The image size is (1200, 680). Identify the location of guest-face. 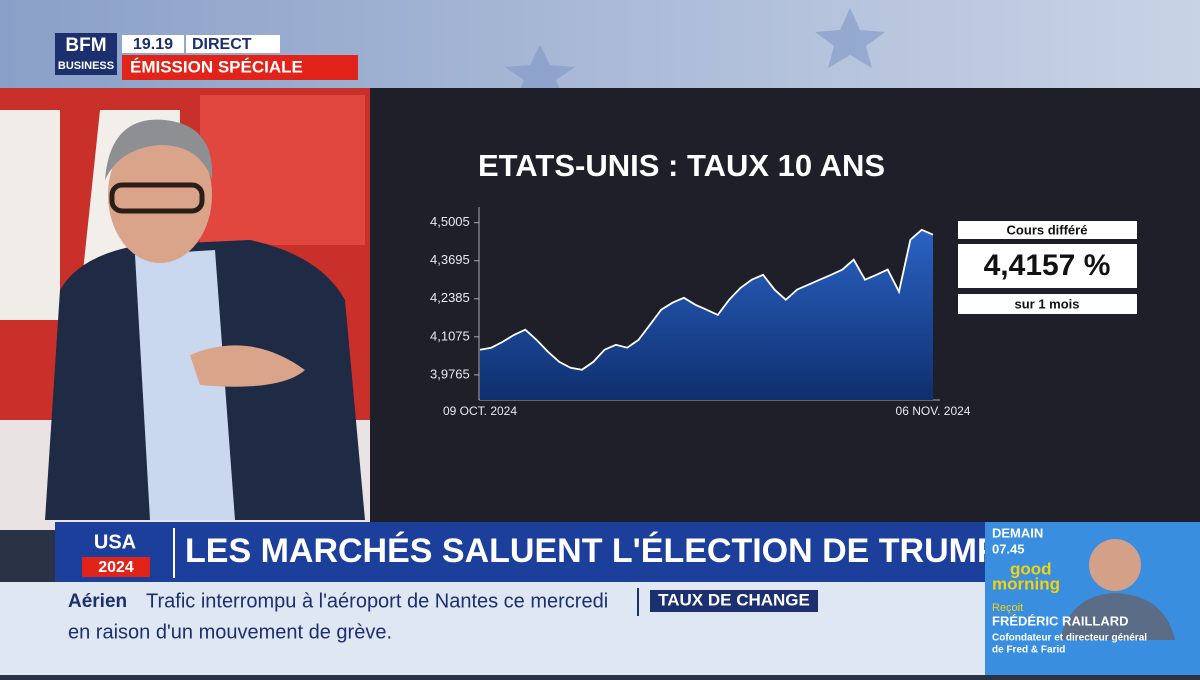
(1115, 565).